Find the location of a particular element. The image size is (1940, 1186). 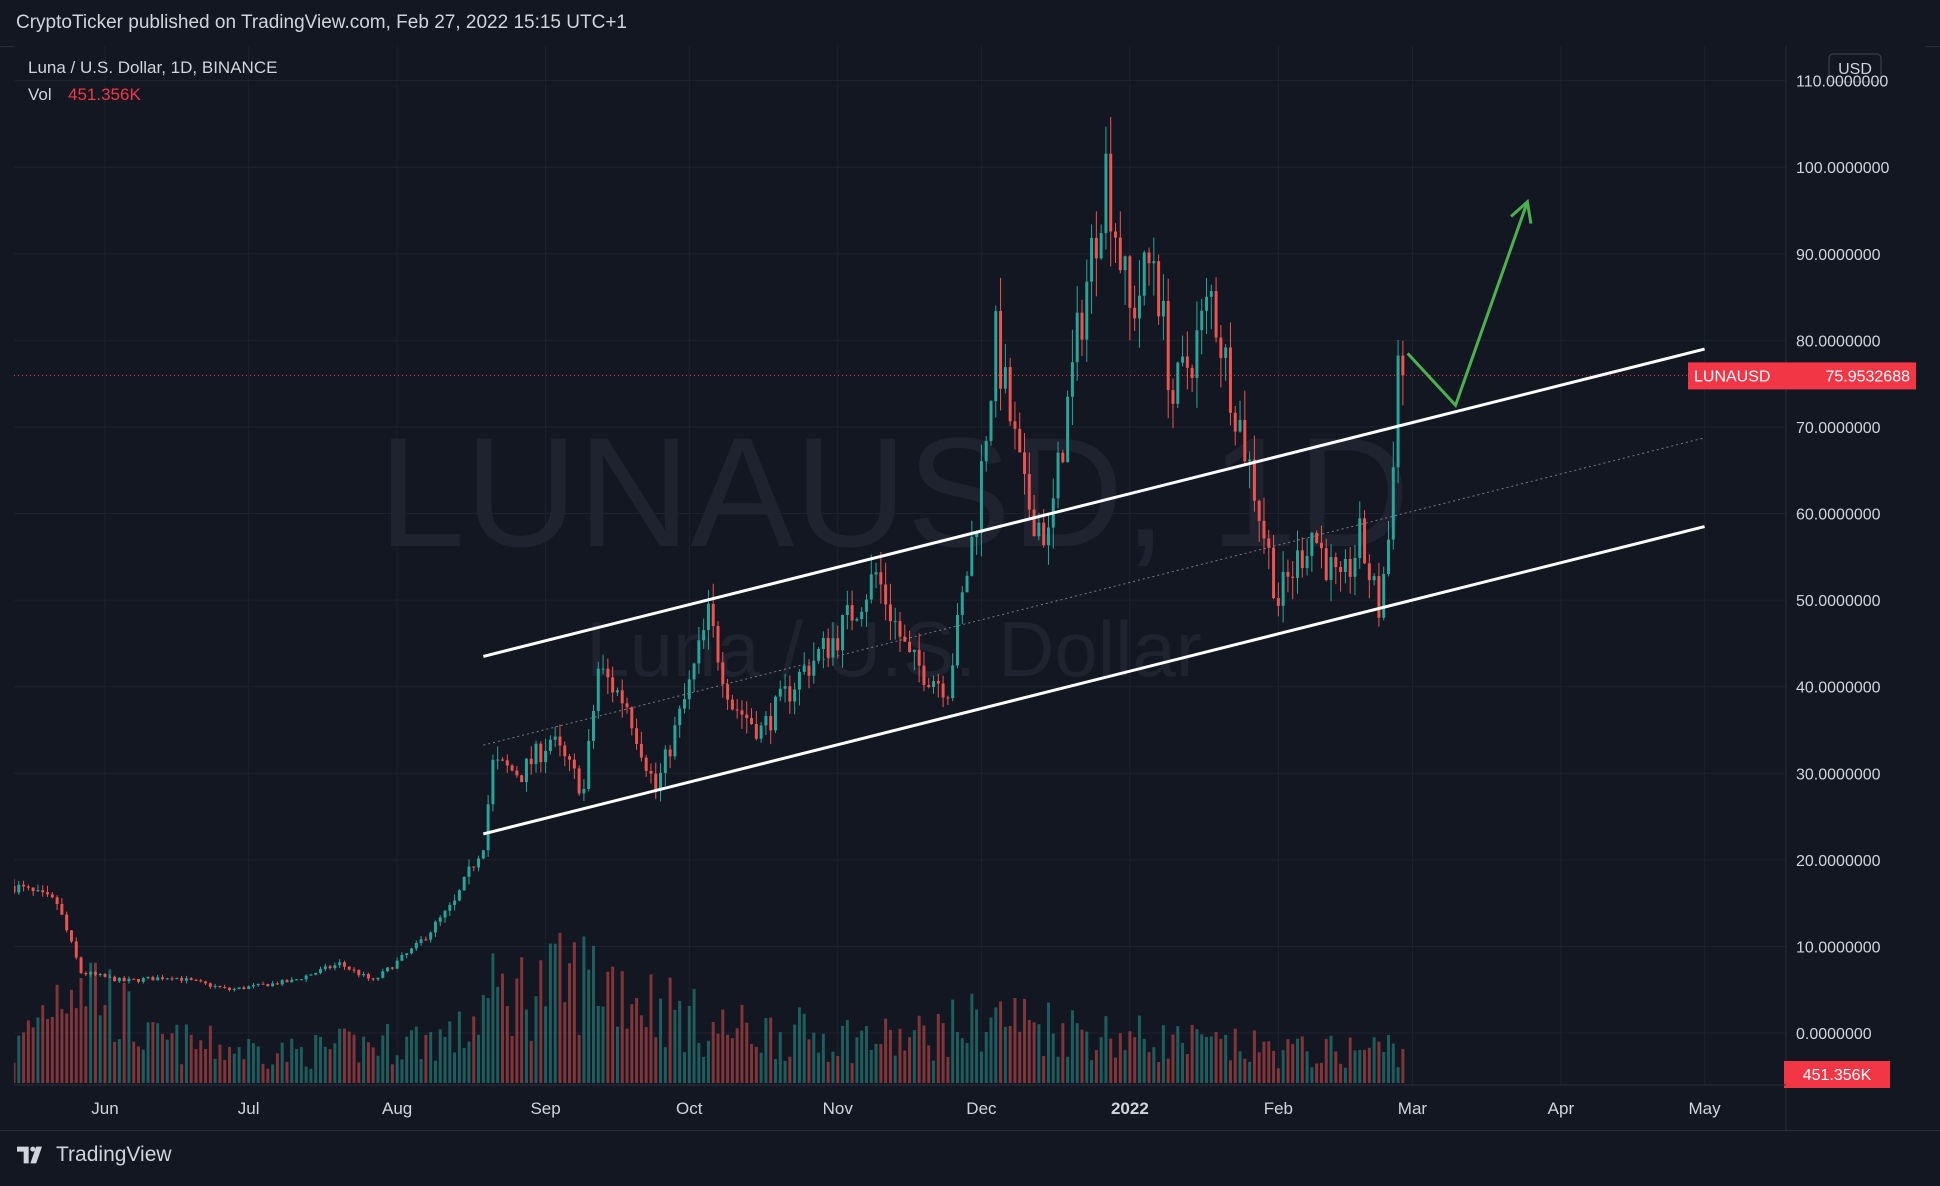

price-scale-area is located at coordinates (1856, 588).